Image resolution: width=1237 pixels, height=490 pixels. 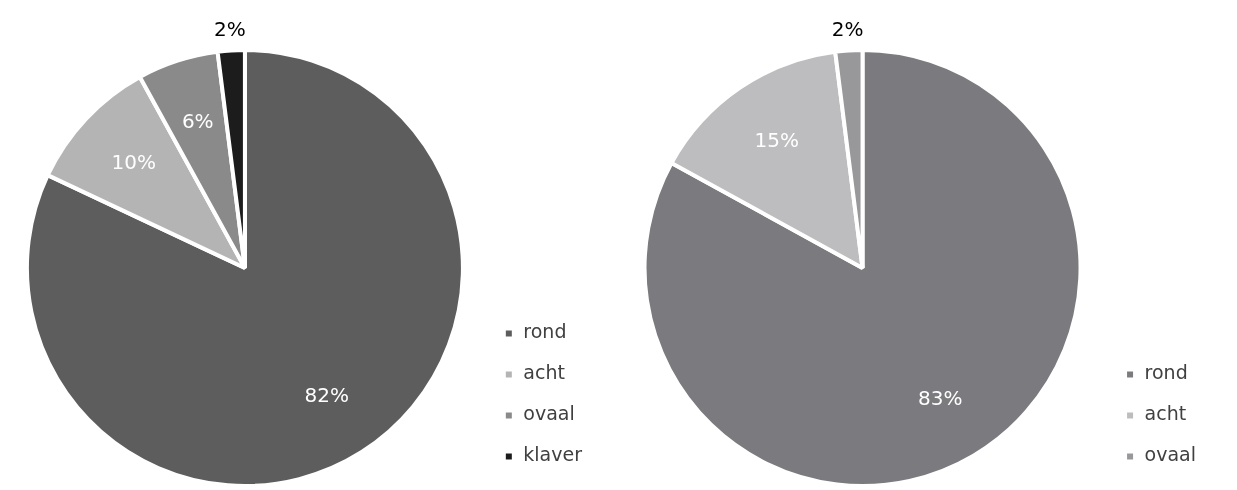 What do you see at coordinates (553, 454) in the screenshot?
I see `legend-label: klaver` at bounding box center [553, 454].